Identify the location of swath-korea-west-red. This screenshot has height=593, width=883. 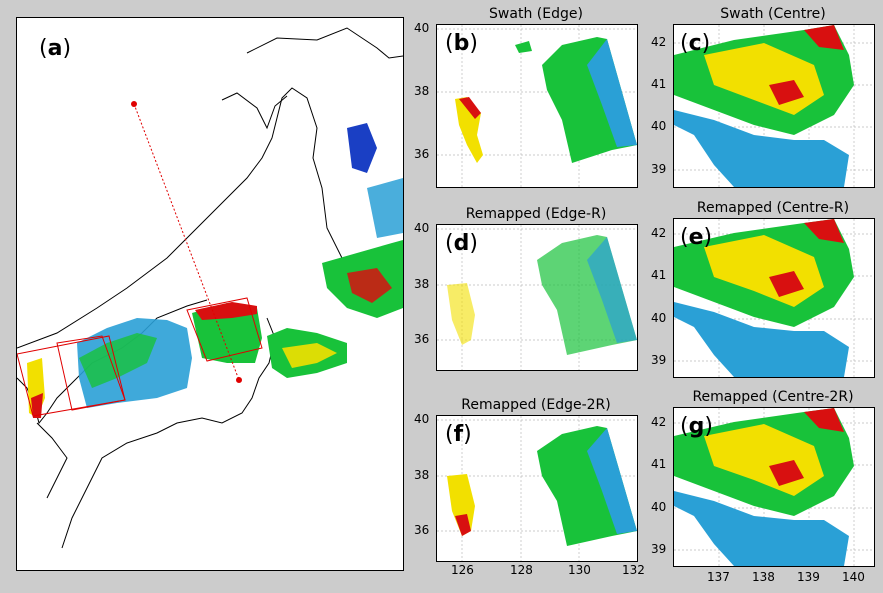
(37, 405).